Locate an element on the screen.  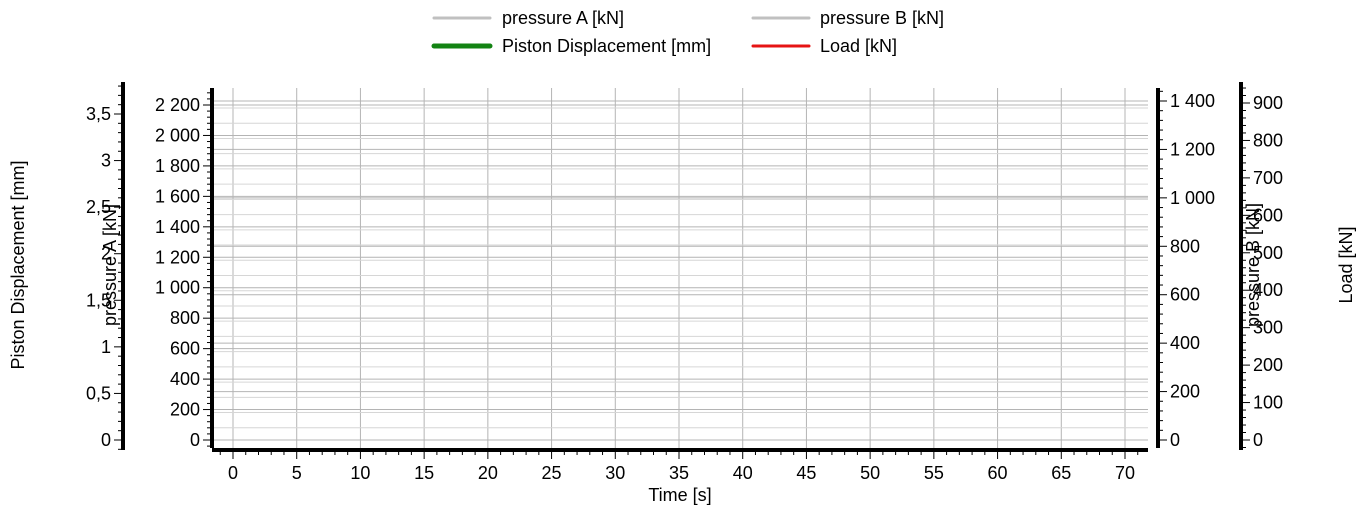
y-tick-label-load: 800 is located at coordinates (1268, 140).